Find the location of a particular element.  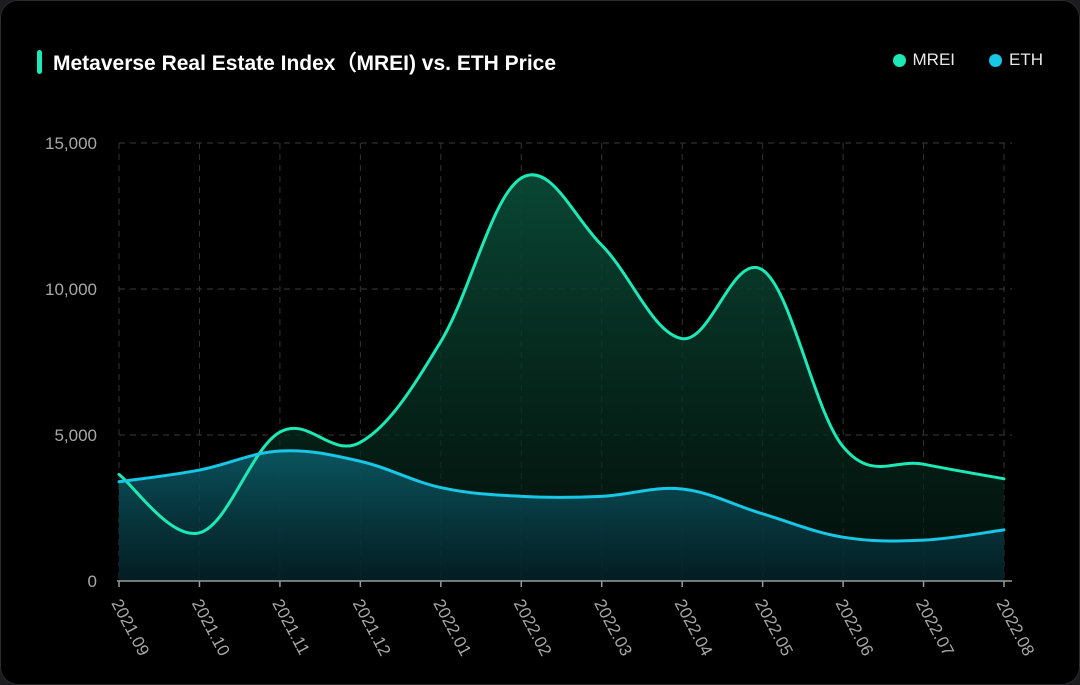

x-tick-label-9: 2022.06 is located at coordinates (855, 627).